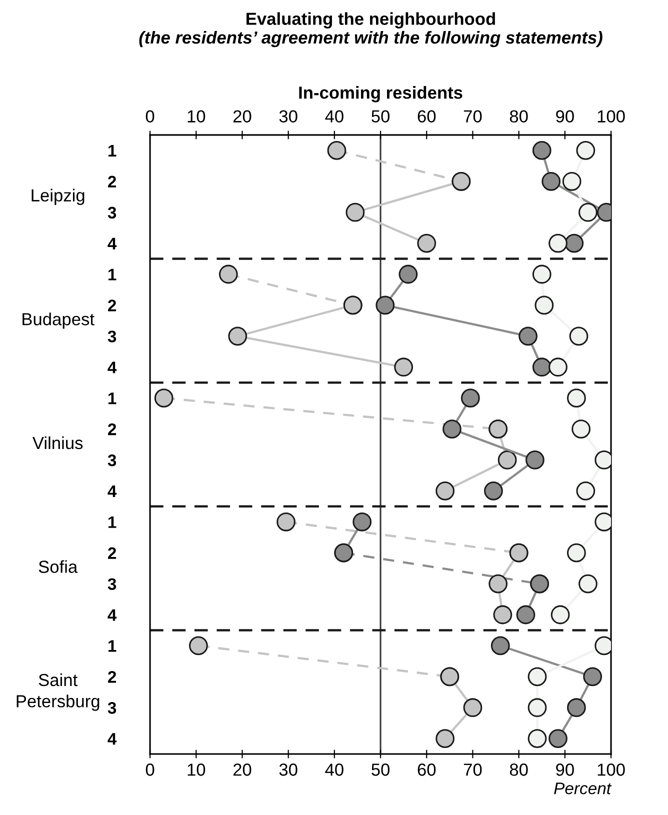 The image size is (668, 815). Describe the element at coordinates (150, 770) in the screenshot. I see `x-tick-label: 0` at that location.